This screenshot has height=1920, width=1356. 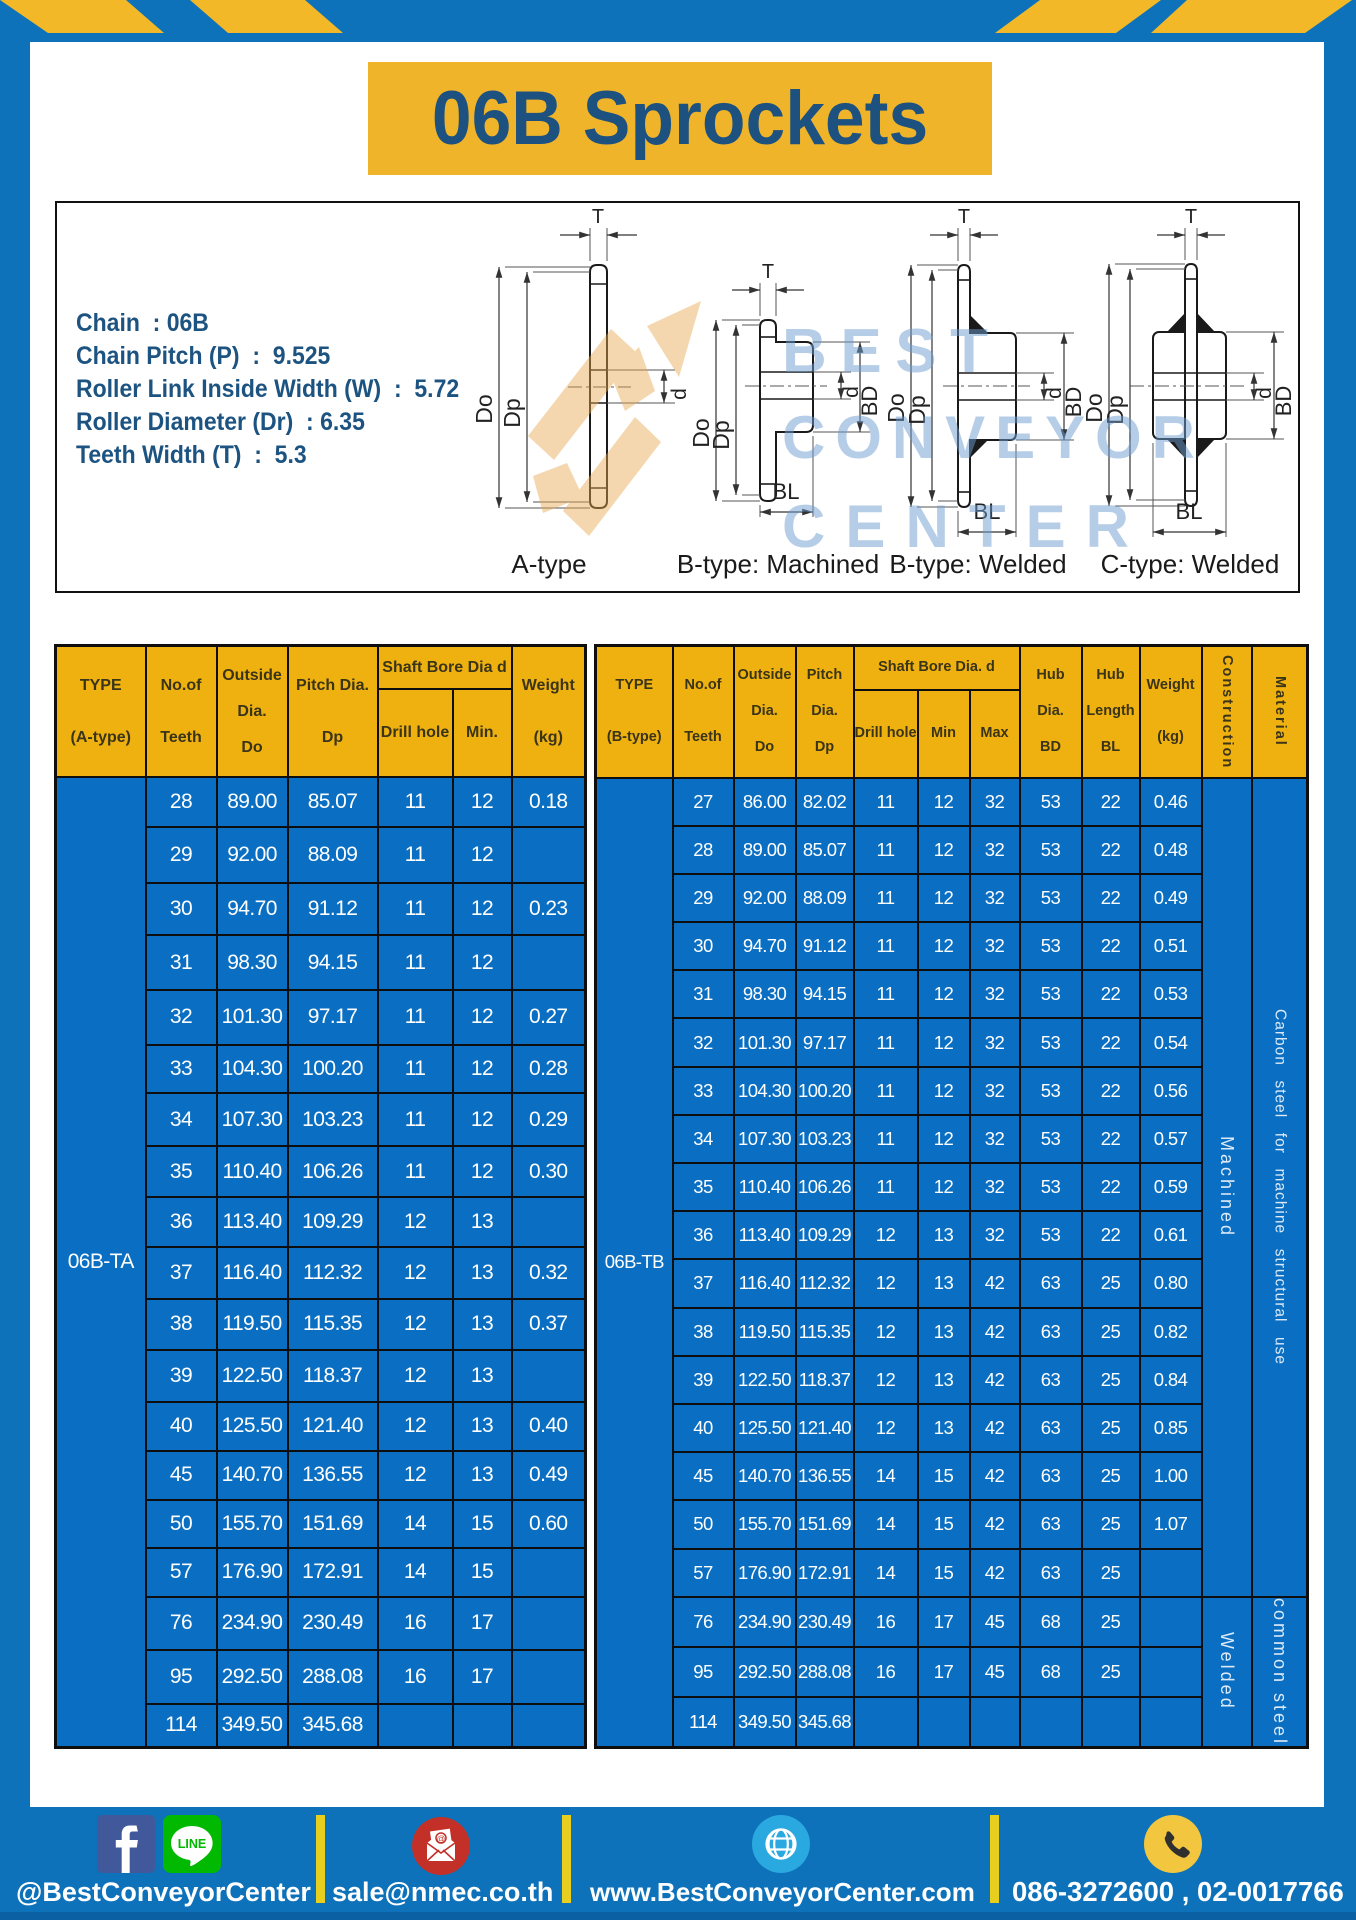 What do you see at coordinates (192, 1844) in the screenshot?
I see `svg-text: LINE` at bounding box center [192, 1844].